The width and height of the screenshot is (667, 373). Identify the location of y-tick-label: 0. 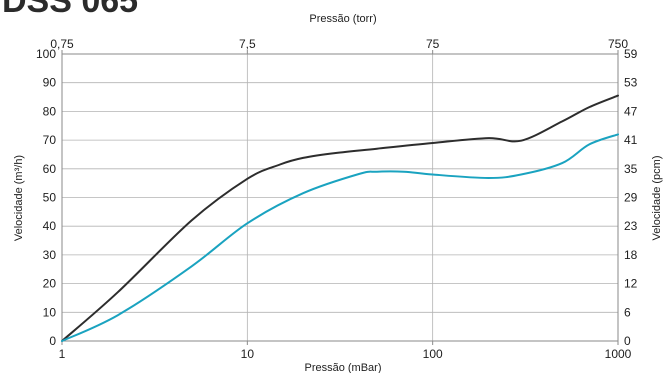
(52, 341).